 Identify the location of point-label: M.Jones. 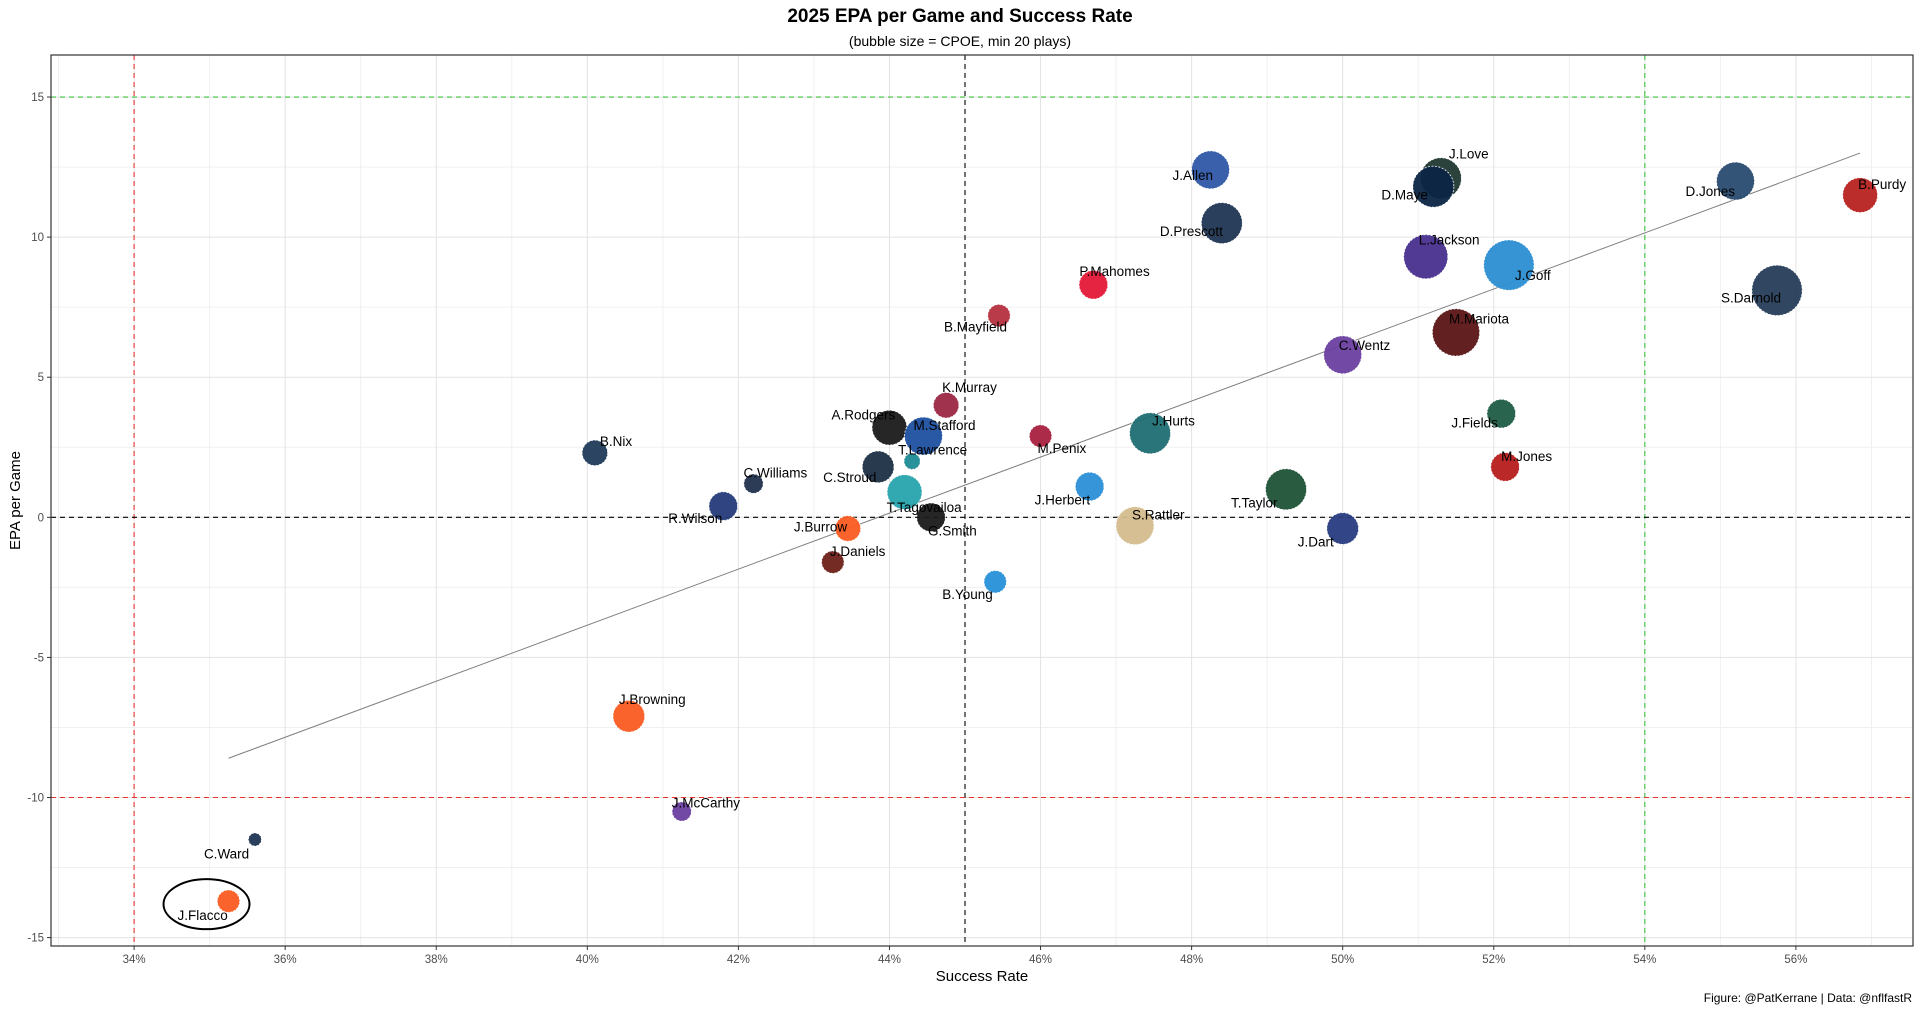
(1526, 456).